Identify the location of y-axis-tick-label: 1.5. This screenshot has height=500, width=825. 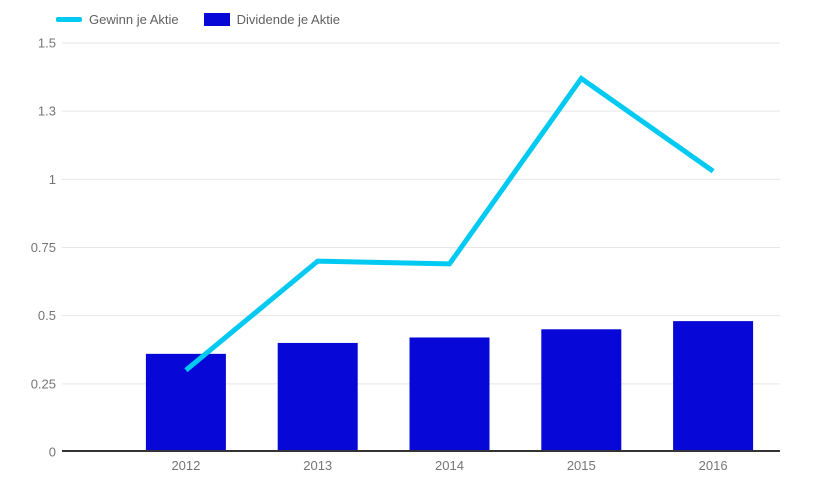
(47, 43).